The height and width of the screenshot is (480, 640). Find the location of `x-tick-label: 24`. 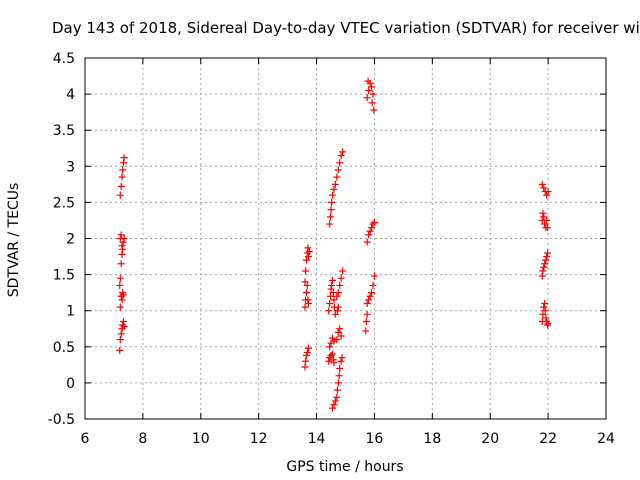

x-tick-label: 24 is located at coordinates (606, 439).